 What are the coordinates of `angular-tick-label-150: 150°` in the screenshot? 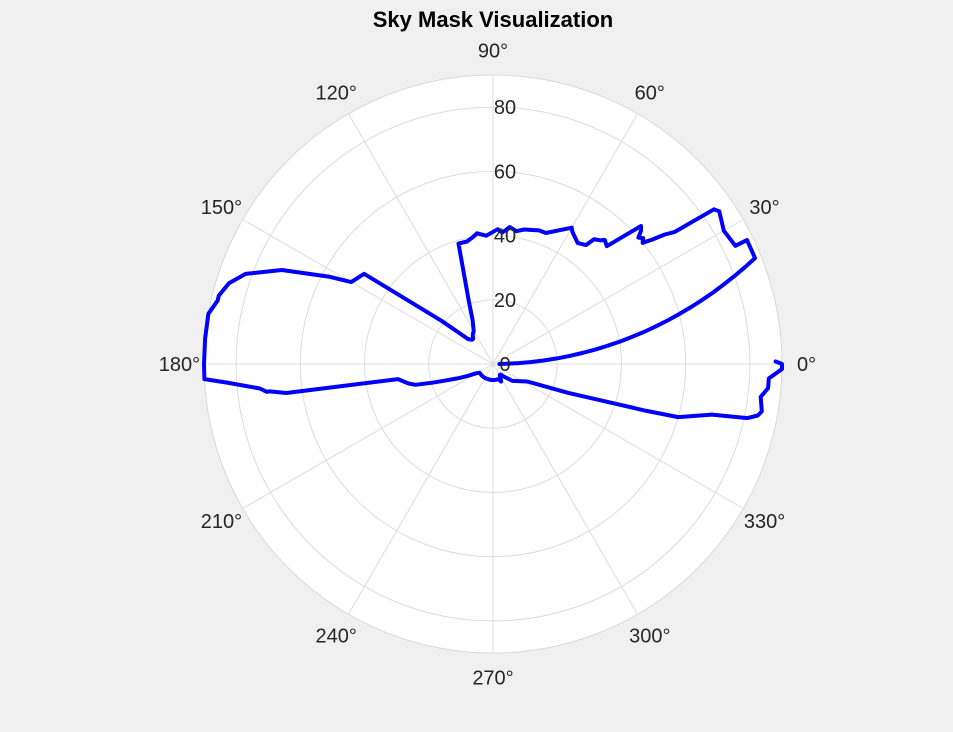 It's located at (221, 208).